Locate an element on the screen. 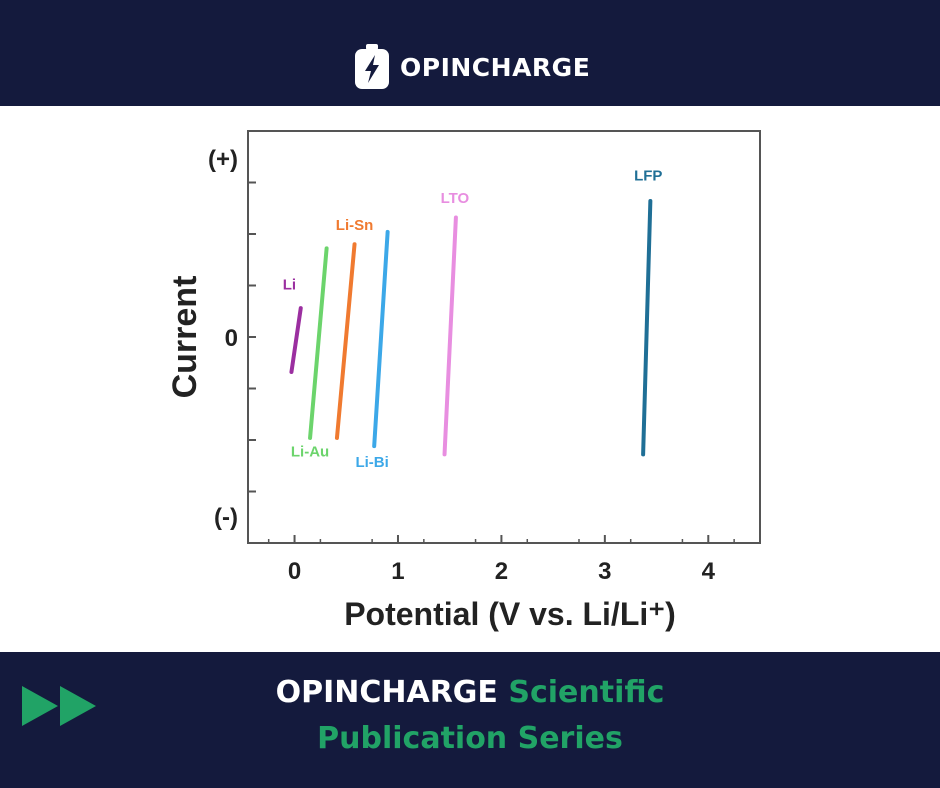 This screenshot has width=940, height=788. y-tick-label: (+) is located at coordinates (223, 159).